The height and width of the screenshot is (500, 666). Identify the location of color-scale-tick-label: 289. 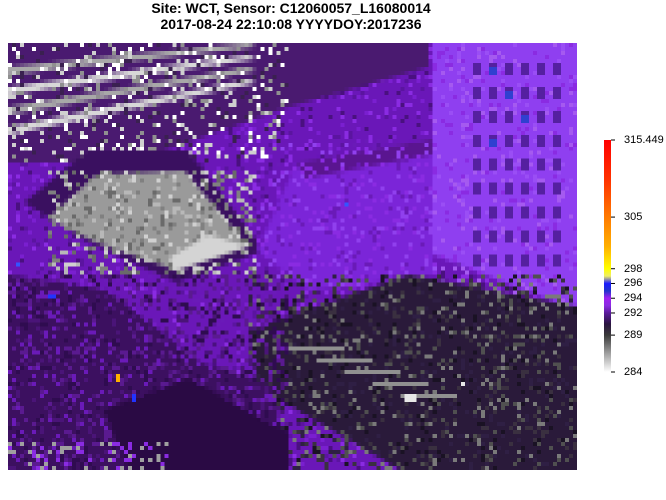
(633, 335).